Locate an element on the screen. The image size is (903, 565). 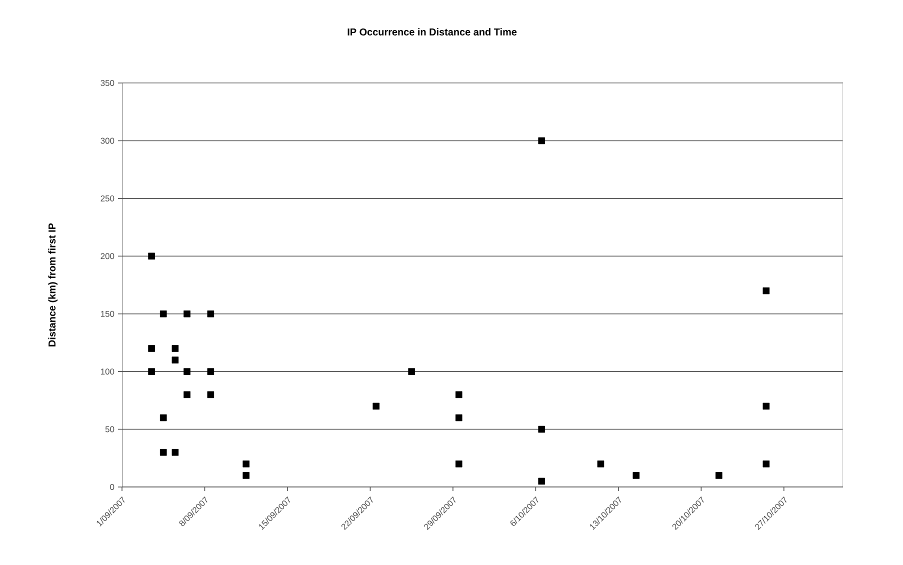
y-tick-label: 200 is located at coordinates (107, 256).